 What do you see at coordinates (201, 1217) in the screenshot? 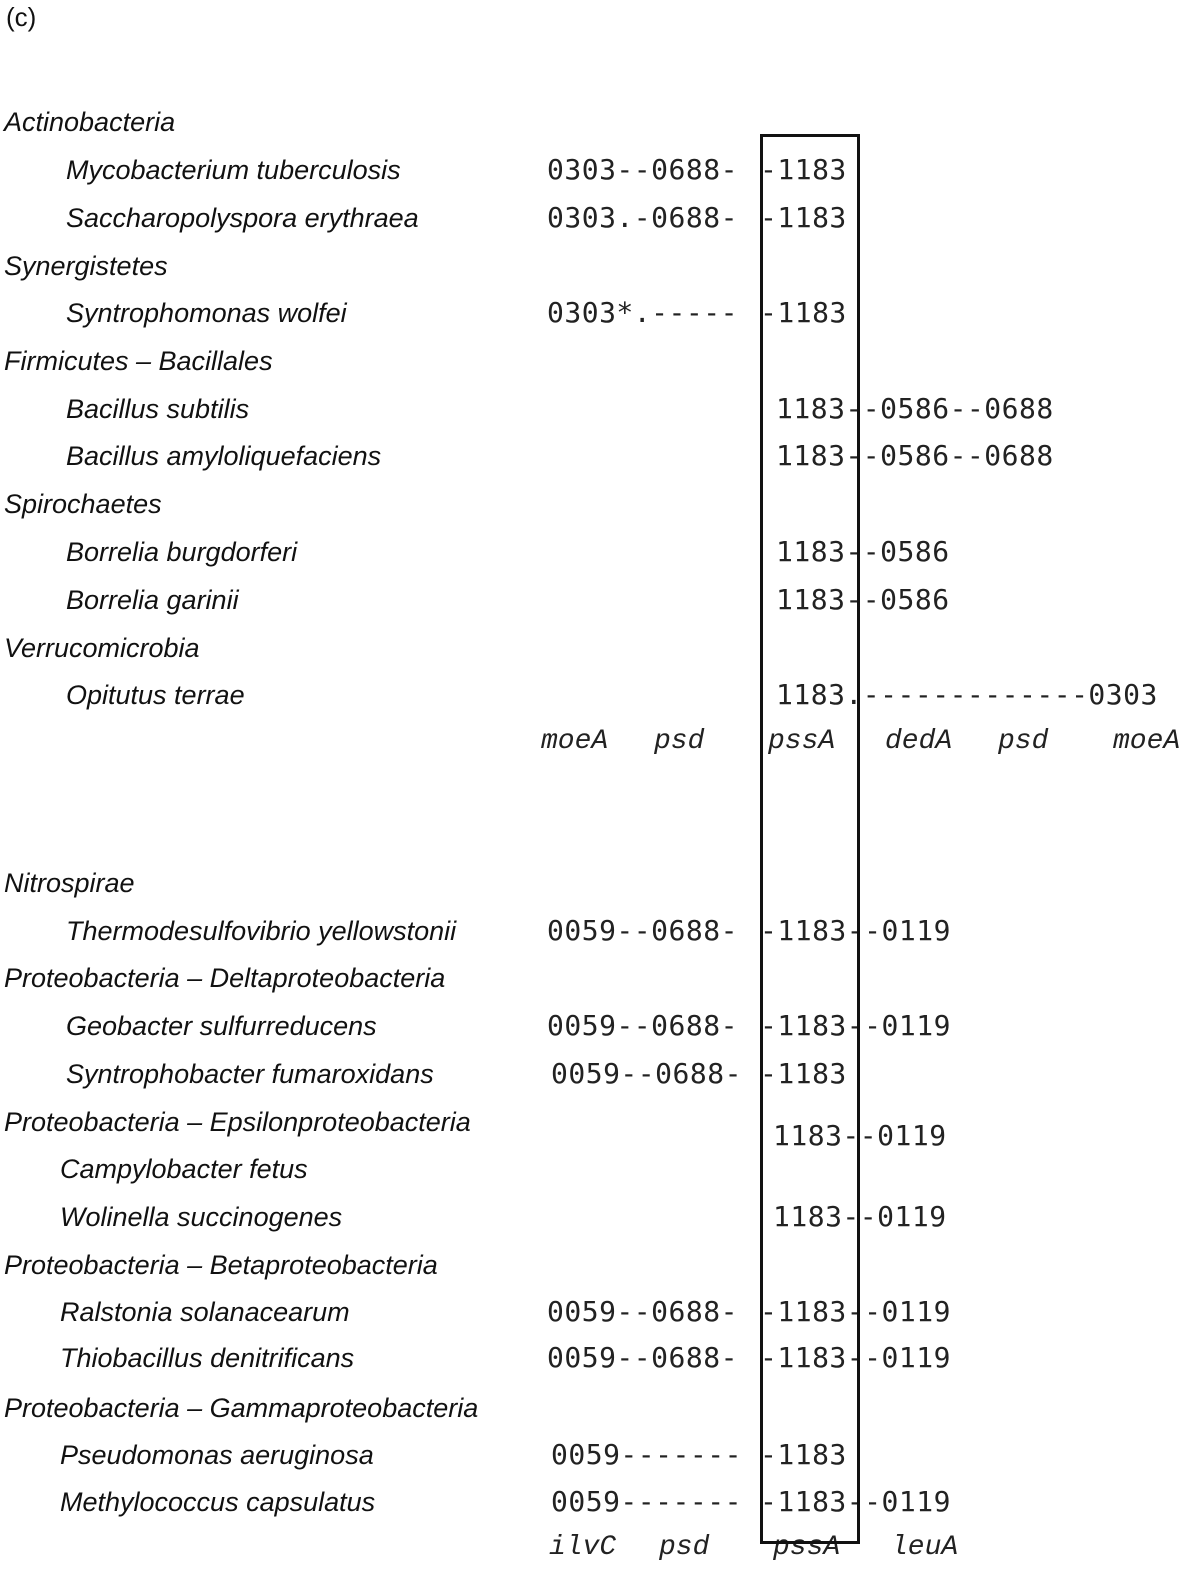
I see `species-label: Wolinella succinogenes` at bounding box center [201, 1217].